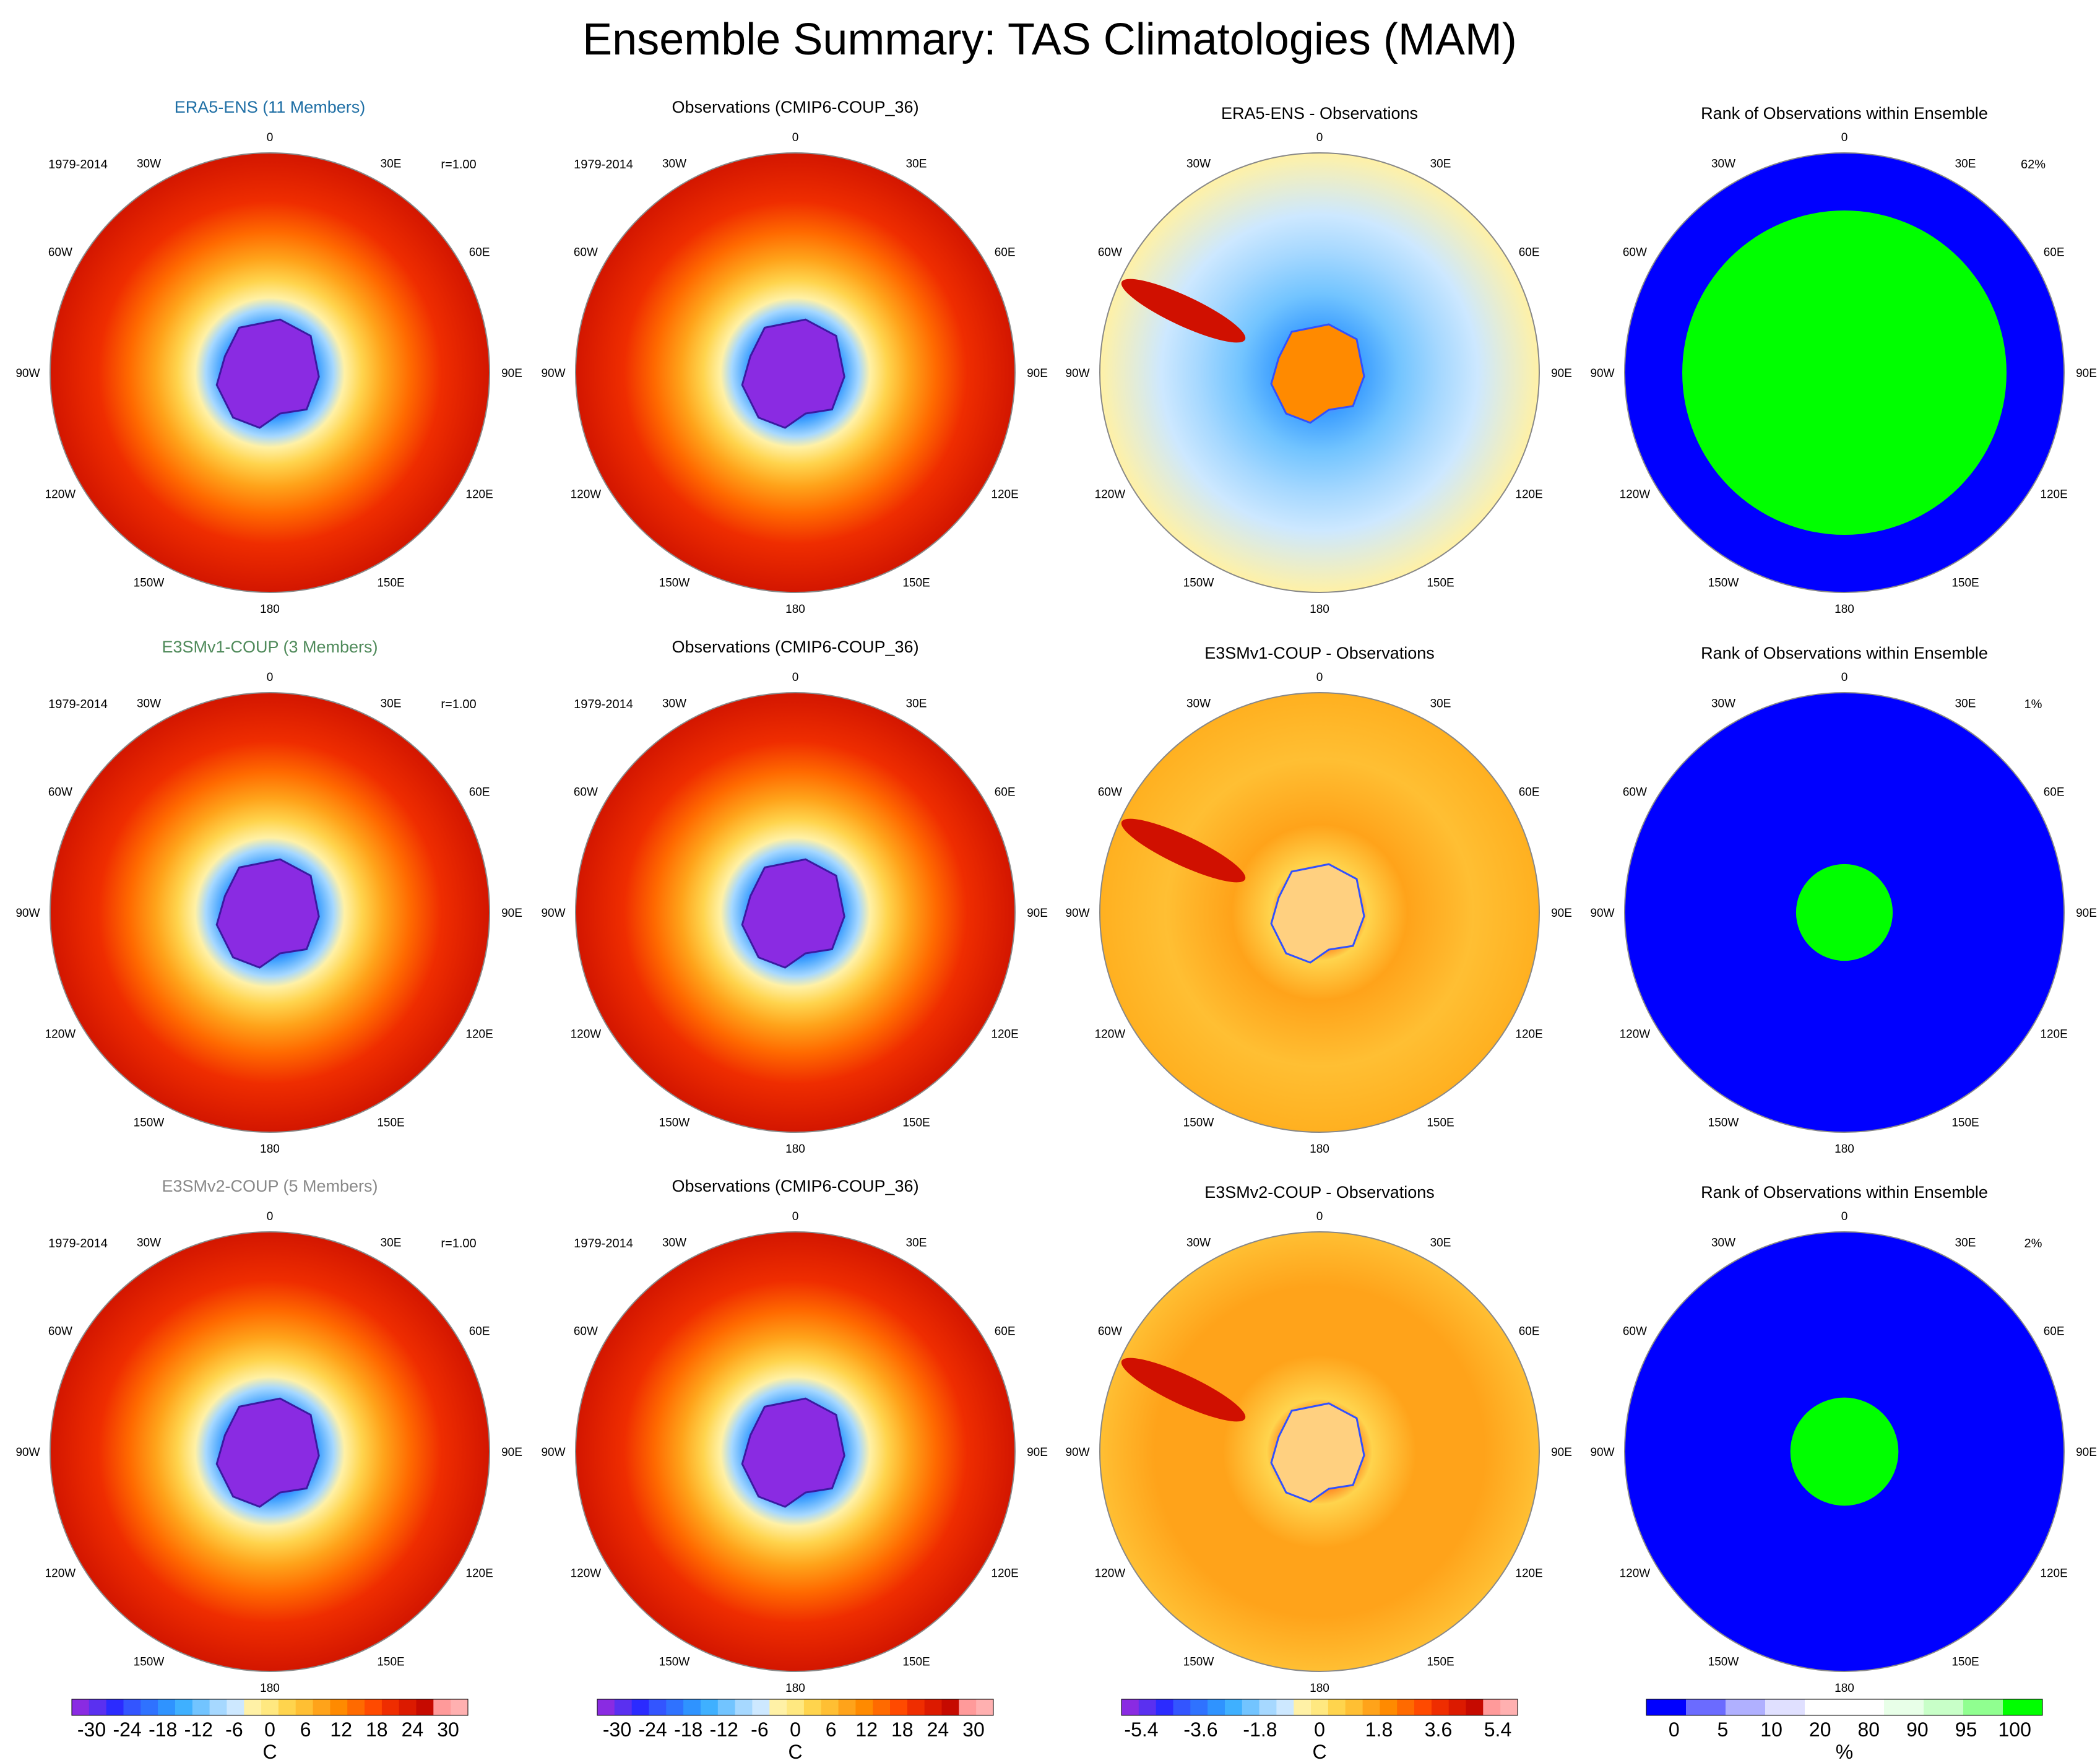 The height and width of the screenshot is (1763, 2100). Describe the element at coordinates (795, 1186) in the screenshot. I see `panel-title: Observations (CMIP6-COUP_36)` at that location.